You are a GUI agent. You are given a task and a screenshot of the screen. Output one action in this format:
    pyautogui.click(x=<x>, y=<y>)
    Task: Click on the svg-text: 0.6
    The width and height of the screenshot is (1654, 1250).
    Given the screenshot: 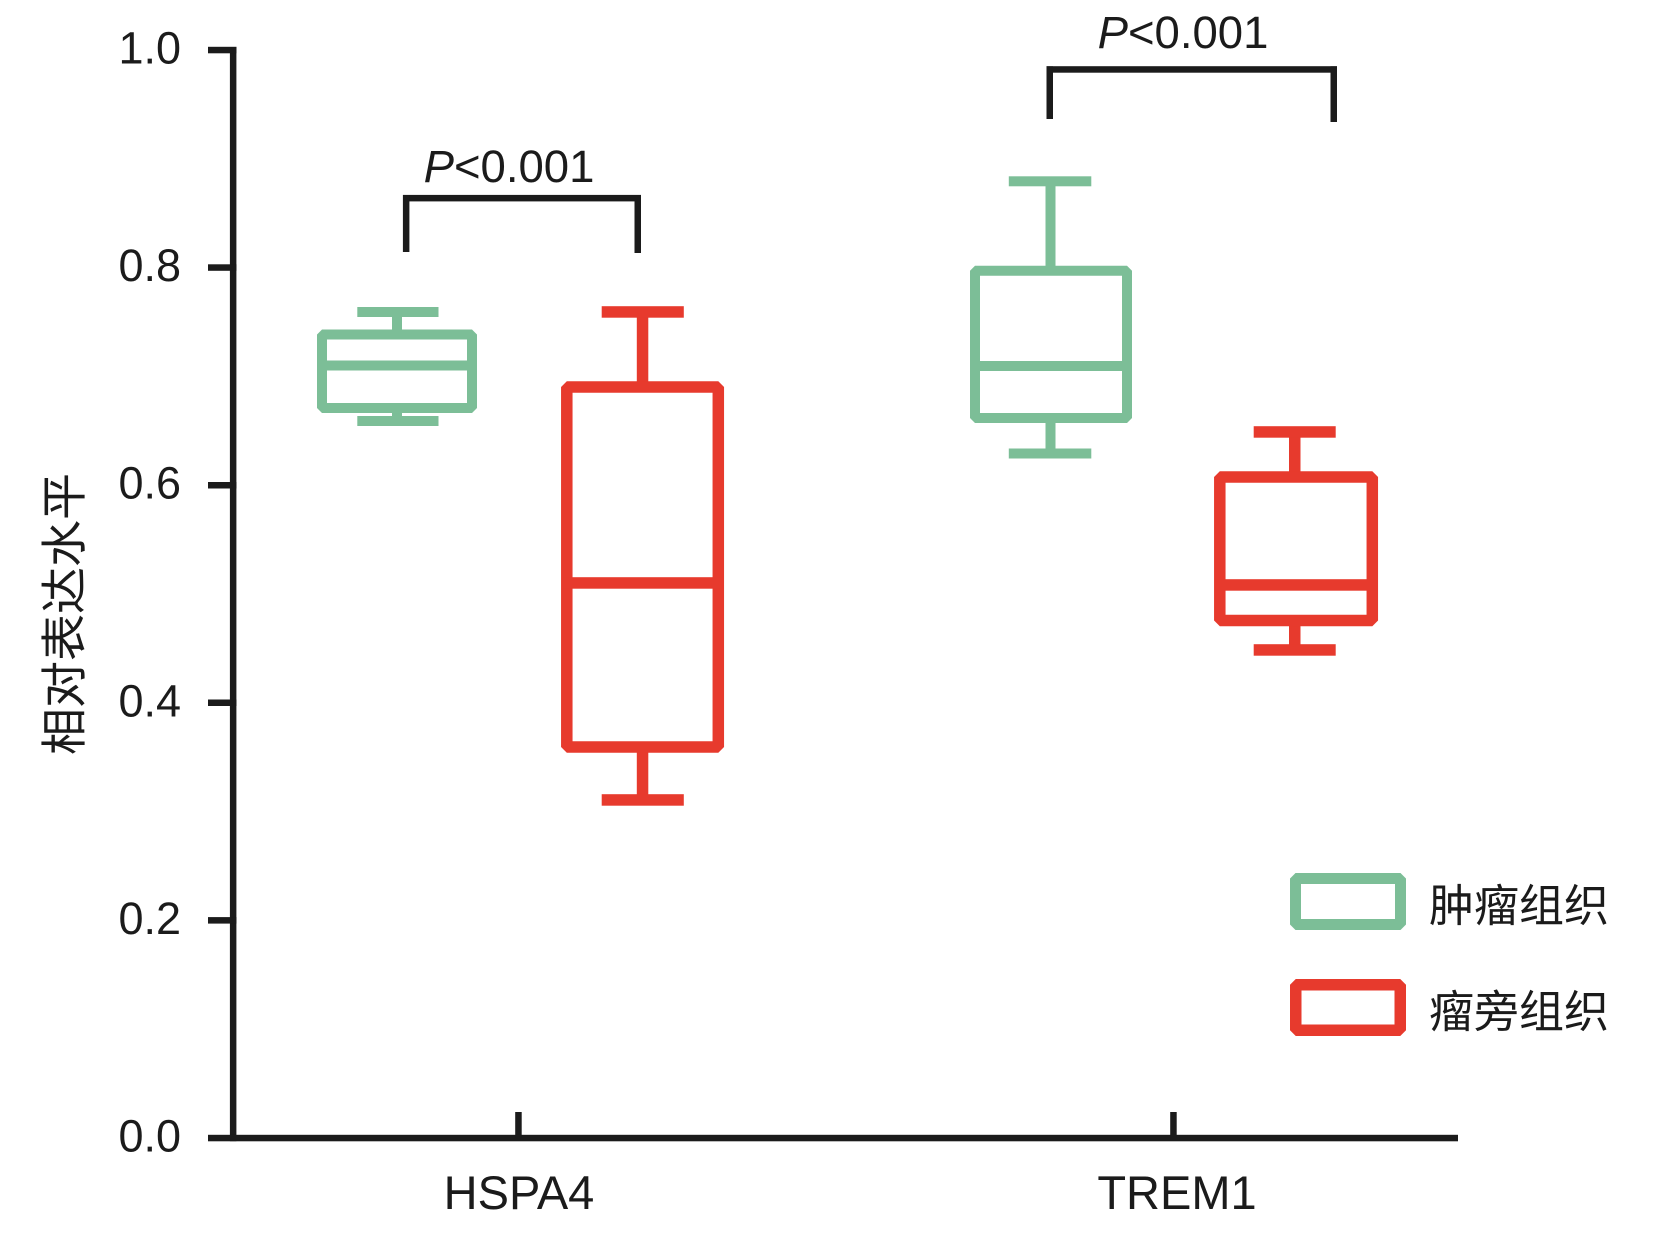 What is the action you would take?
    pyautogui.click(x=149, y=483)
    